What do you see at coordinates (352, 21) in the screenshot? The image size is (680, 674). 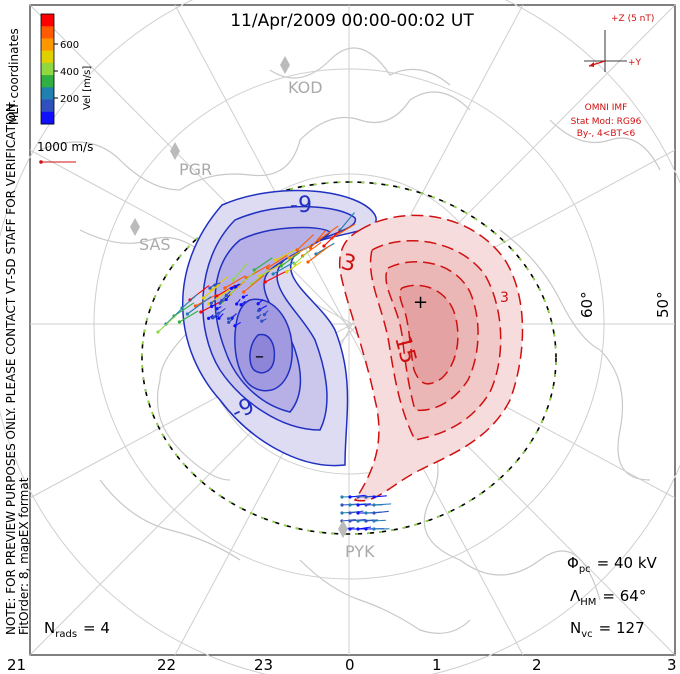 I see `map-title: 11/Apr/2009 00:00-00:02 UT` at bounding box center [352, 21].